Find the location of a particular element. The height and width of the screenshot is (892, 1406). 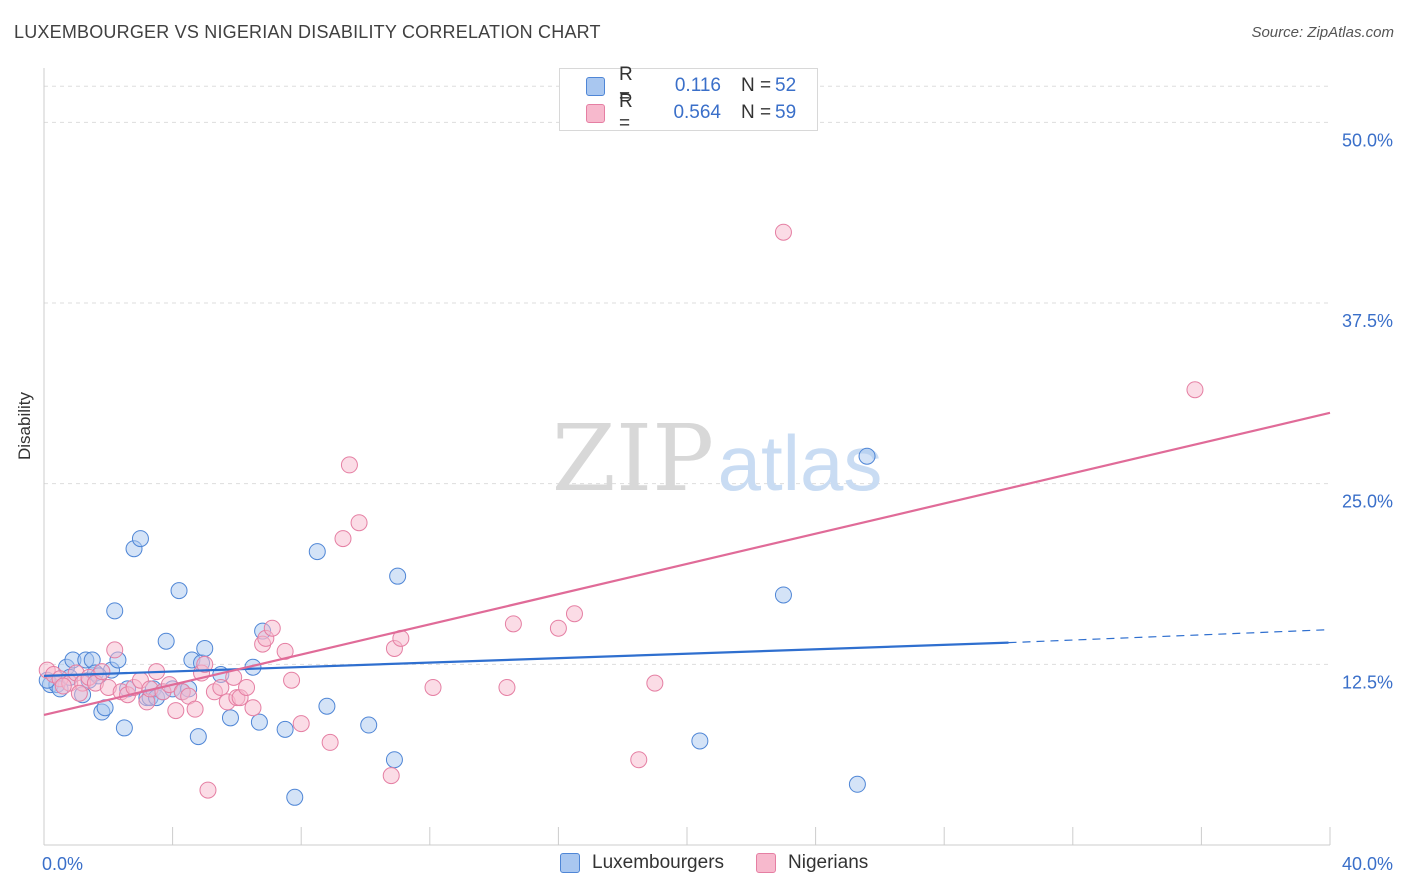

source-label: Source: ZipAtlas.com is located at coordinates (1322, 32).